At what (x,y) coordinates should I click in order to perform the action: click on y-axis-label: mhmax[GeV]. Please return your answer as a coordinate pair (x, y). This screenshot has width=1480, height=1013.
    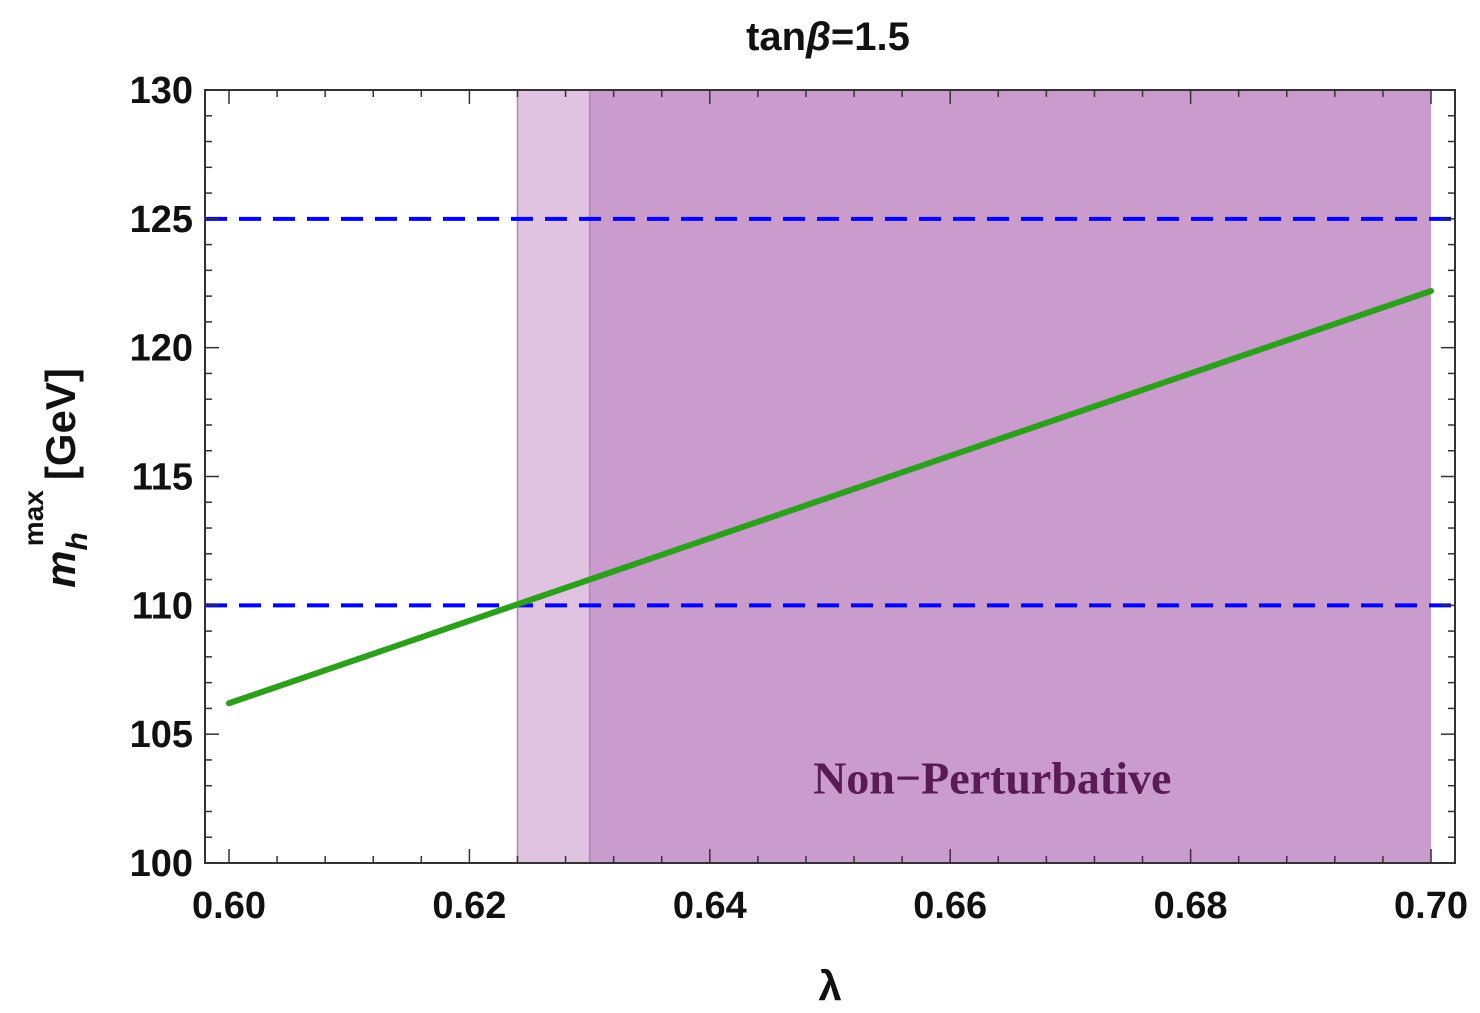
    Looking at the image, I should click on (56, 478).